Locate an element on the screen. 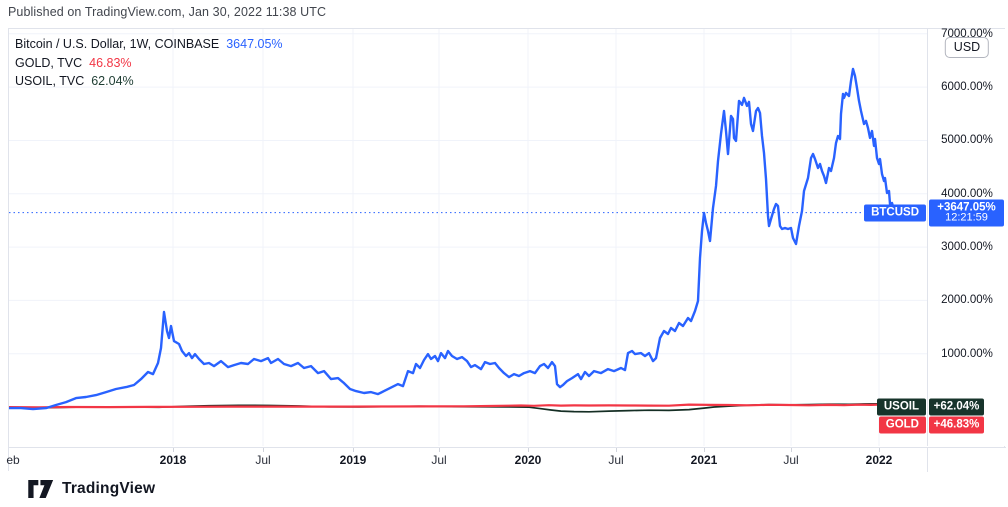 This screenshot has height=507, width=1008. currency-badge: USD is located at coordinates (967, 47).